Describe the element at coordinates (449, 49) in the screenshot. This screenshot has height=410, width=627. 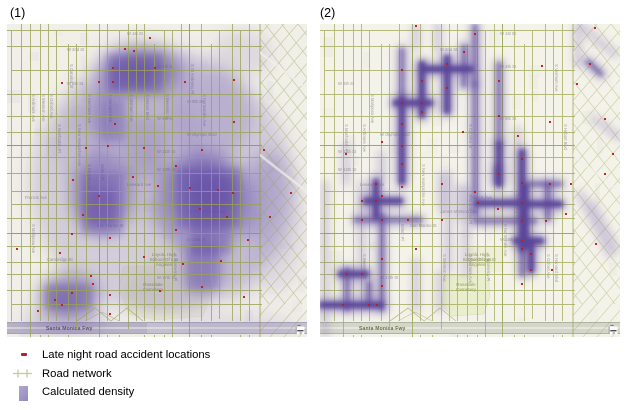
I see `svg-text: W 2nd St` at that location.